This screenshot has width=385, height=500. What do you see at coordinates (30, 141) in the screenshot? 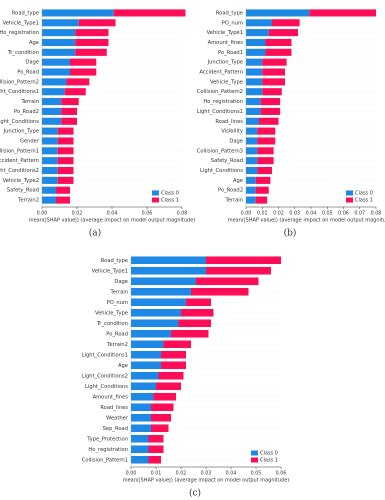
I see `category-label: Gender` at bounding box center [30, 141].